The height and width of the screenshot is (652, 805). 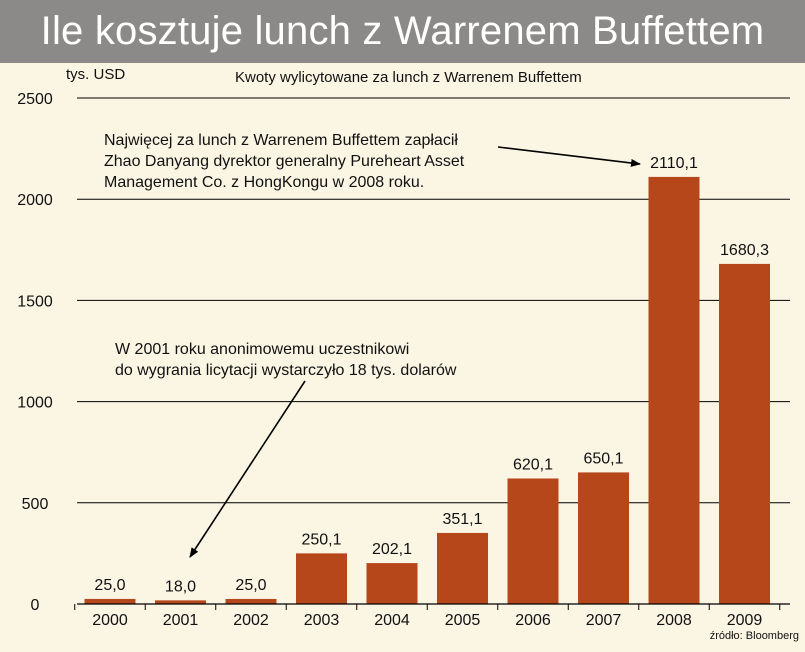 I want to click on y-tick-label: 1500, so click(x=35, y=301).